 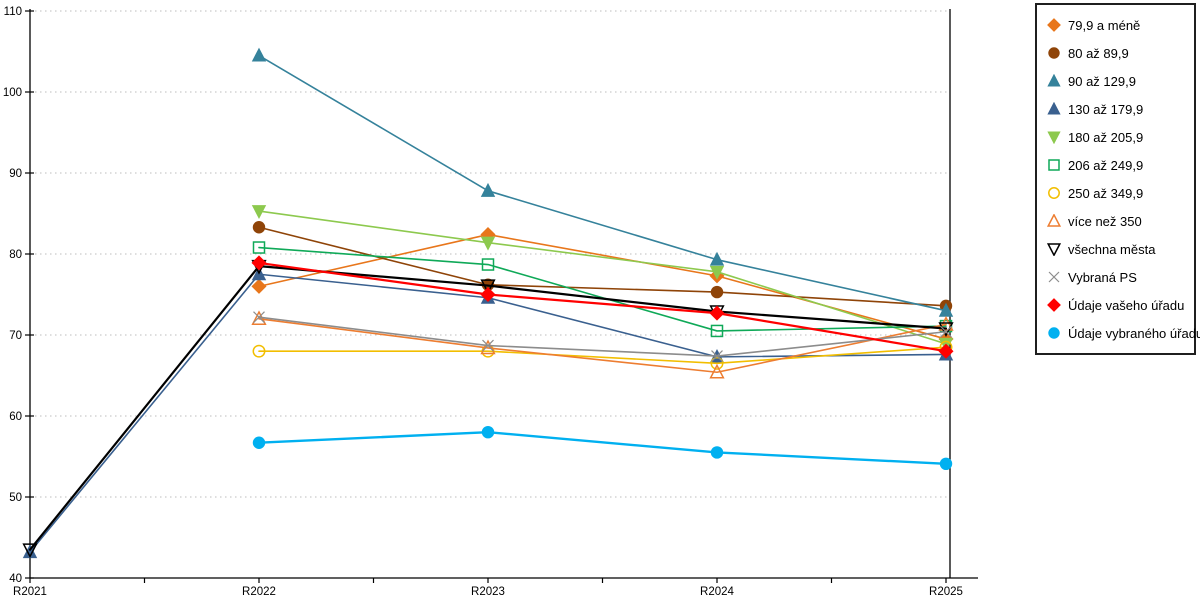 What do you see at coordinates (15, 579) in the screenshot?
I see `y-tick-label: 40` at bounding box center [15, 579].